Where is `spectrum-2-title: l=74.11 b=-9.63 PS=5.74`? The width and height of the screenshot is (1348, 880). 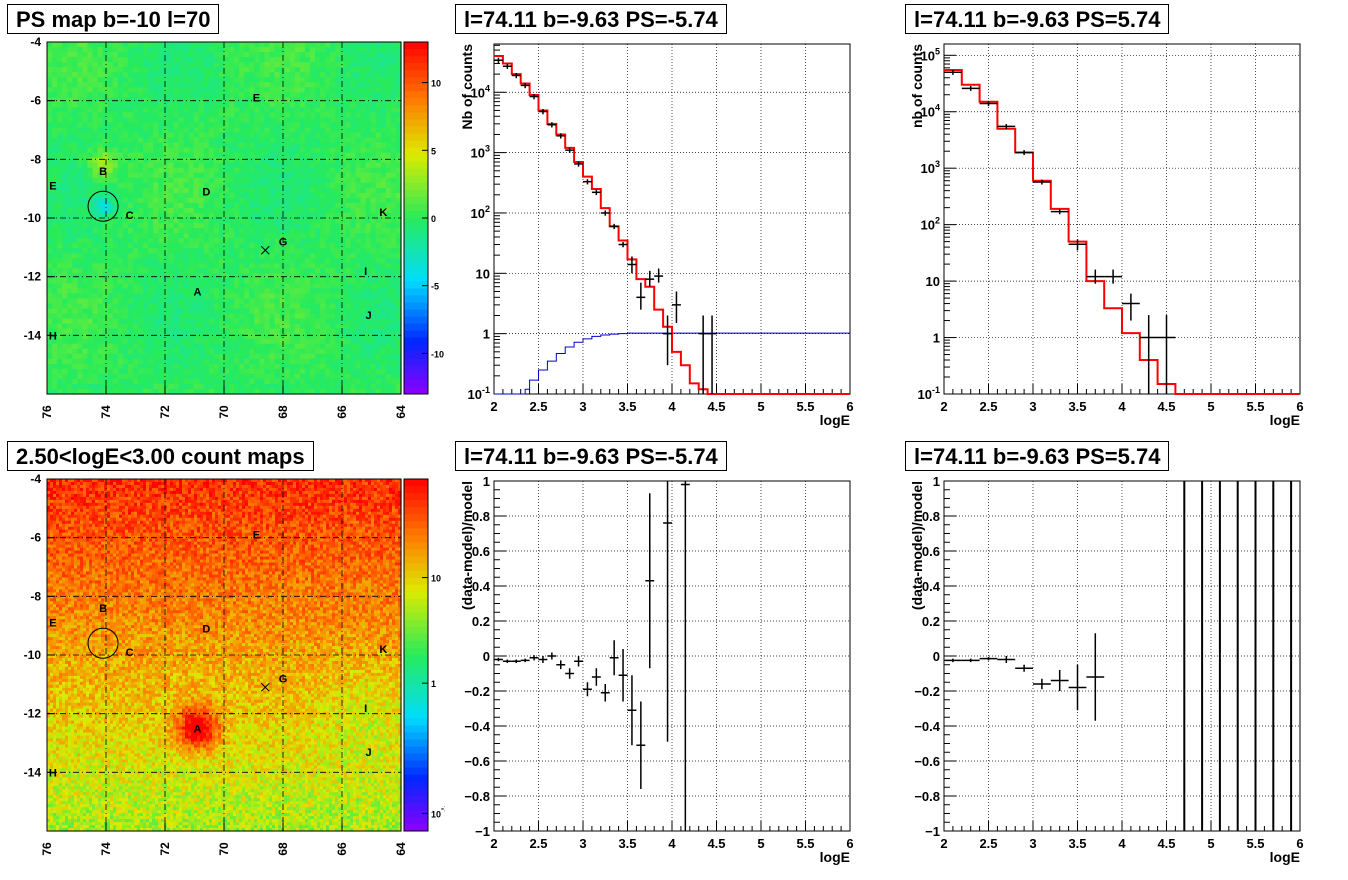
spectrum-2-title: l=74.11 b=-9.63 PS=5.74 is located at coordinates (1037, 19).